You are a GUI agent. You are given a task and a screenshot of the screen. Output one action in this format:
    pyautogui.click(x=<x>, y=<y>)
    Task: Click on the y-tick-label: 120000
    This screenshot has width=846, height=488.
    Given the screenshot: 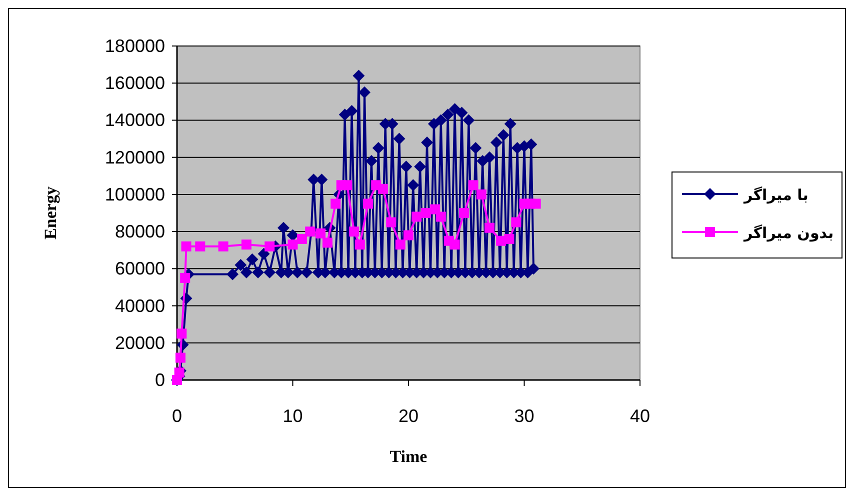 What is the action you would take?
    pyautogui.click(x=134, y=157)
    